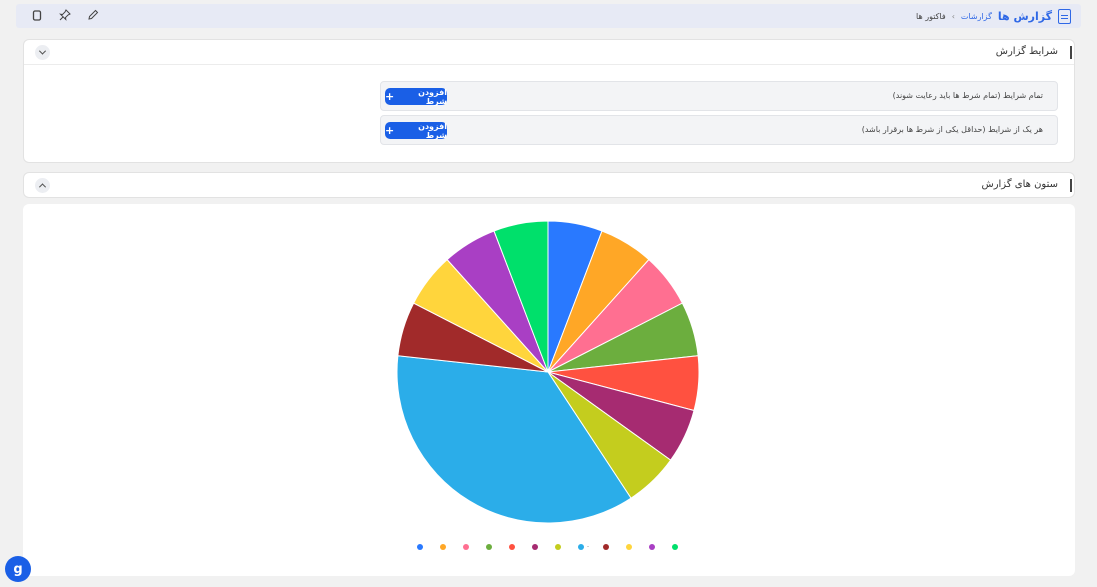 The image size is (1097, 587). I want to click on chevron-up-icon, so click(42, 187).